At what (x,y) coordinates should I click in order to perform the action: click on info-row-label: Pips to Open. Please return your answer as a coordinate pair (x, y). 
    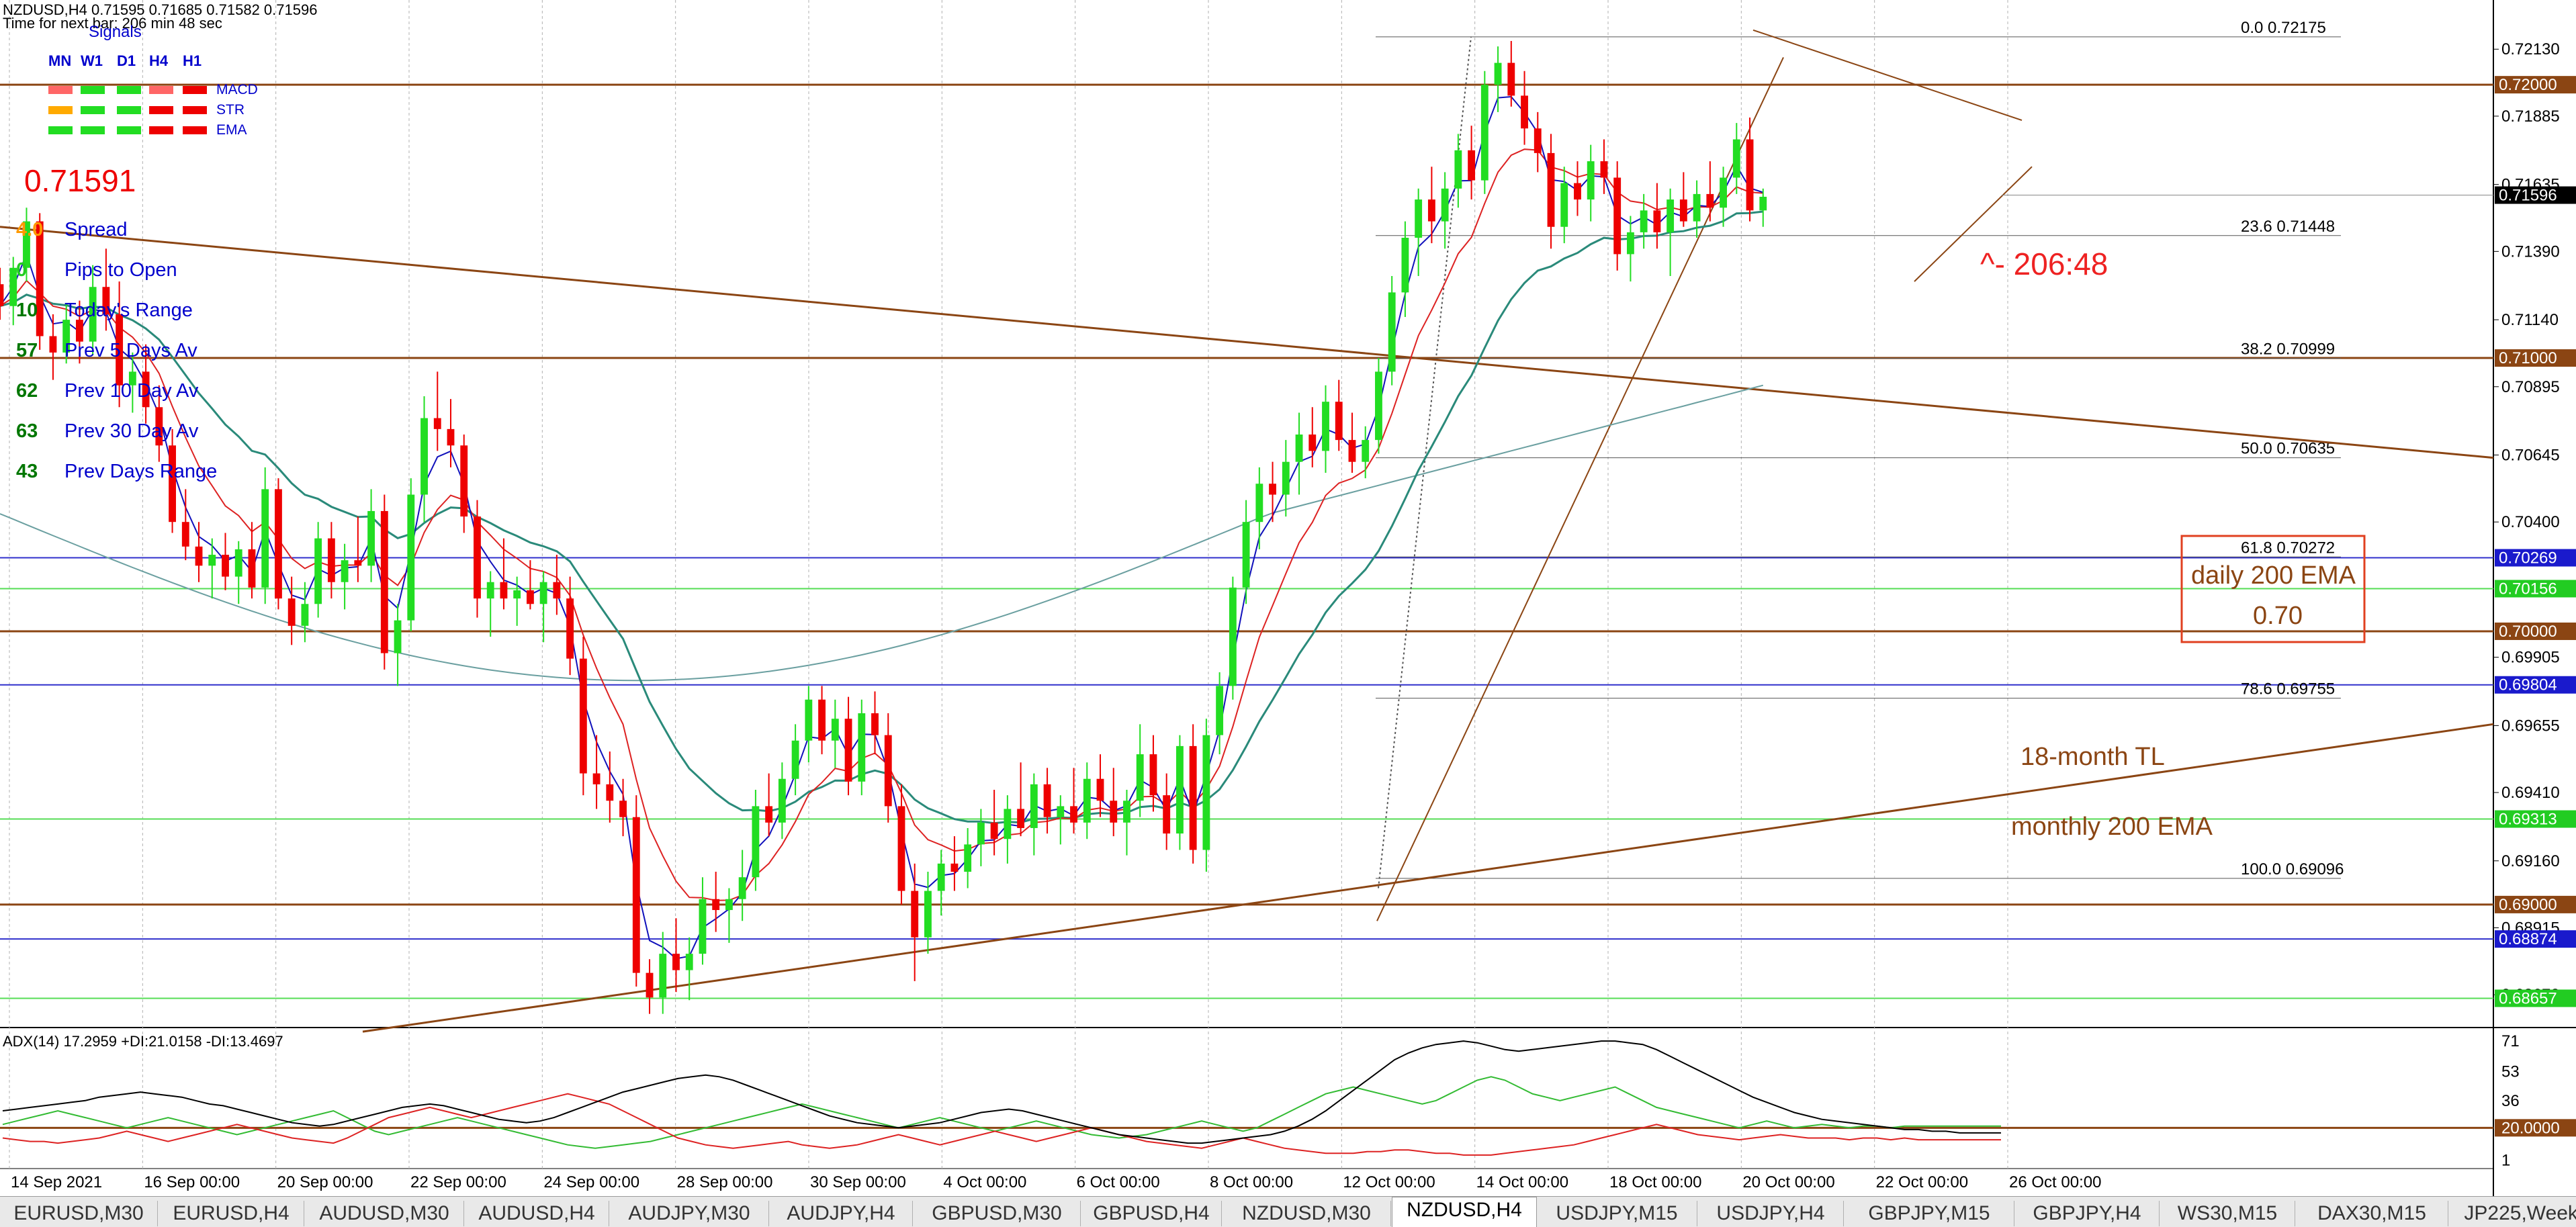
    Looking at the image, I should click on (121, 270).